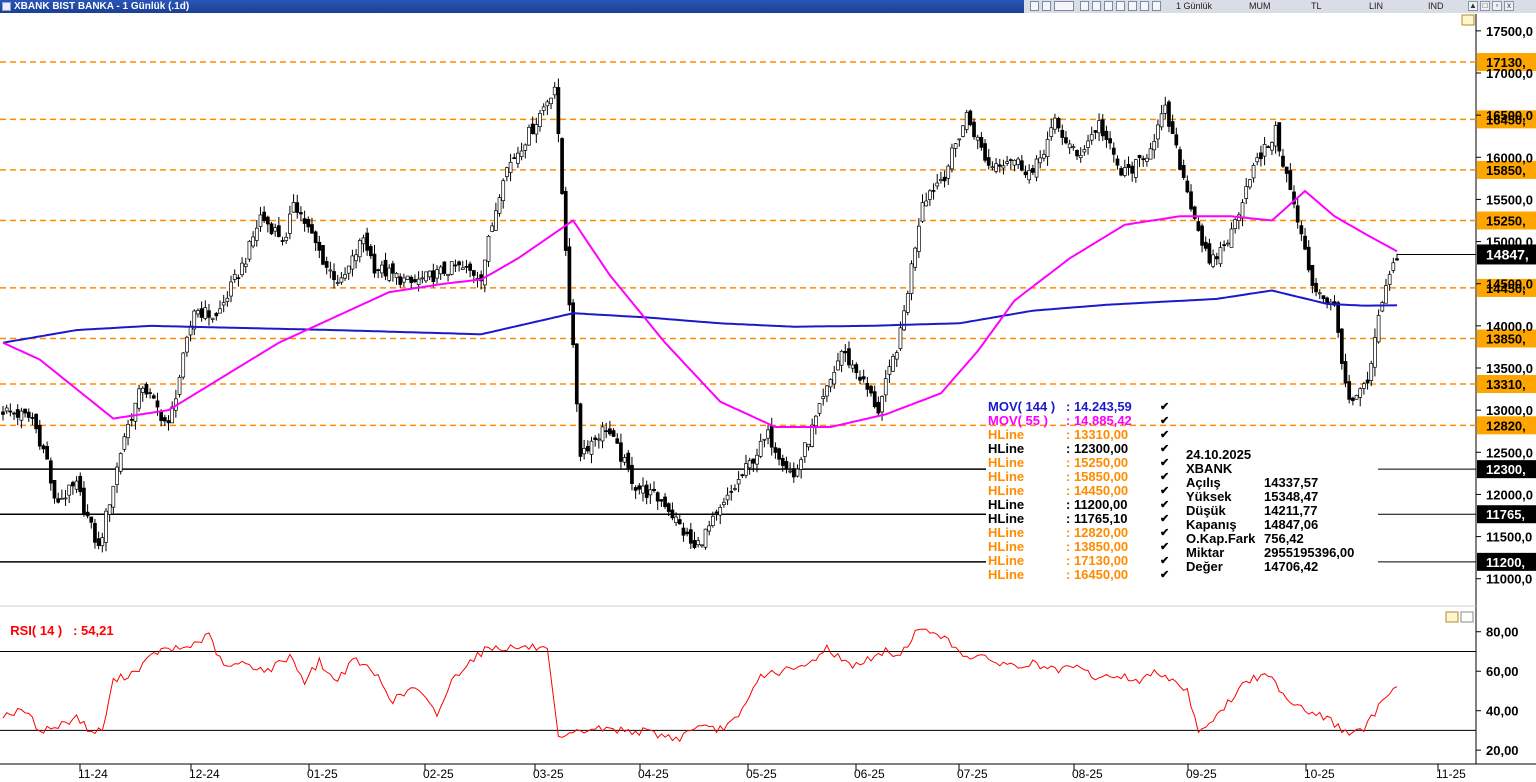 This screenshot has height=782, width=1536. I want to click on hline-label: 14450,, so click(1506, 288).